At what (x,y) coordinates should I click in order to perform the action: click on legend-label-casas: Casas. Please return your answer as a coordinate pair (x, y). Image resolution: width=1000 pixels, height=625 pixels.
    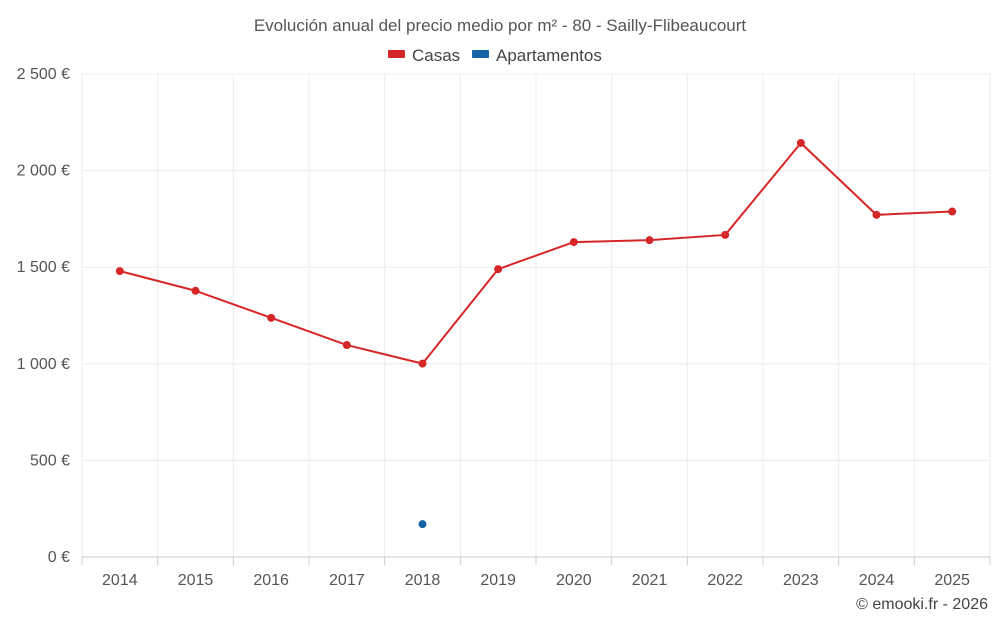
    Looking at the image, I should click on (436, 55).